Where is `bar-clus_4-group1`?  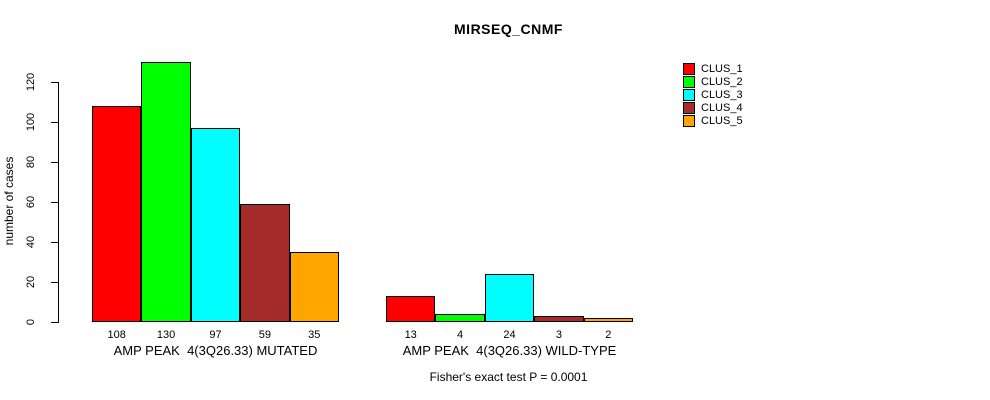 bar-clus_4-group1 is located at coordinates (265, 263).